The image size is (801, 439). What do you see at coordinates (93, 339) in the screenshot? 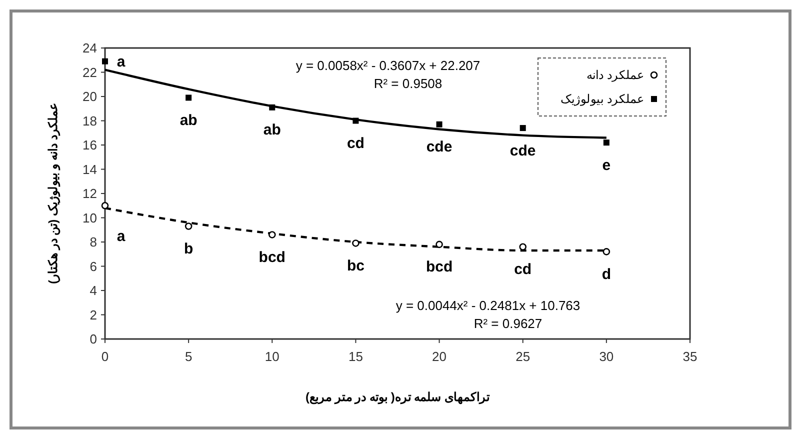
I see `y-tick-label: 0` at bounding box center [93, 339].